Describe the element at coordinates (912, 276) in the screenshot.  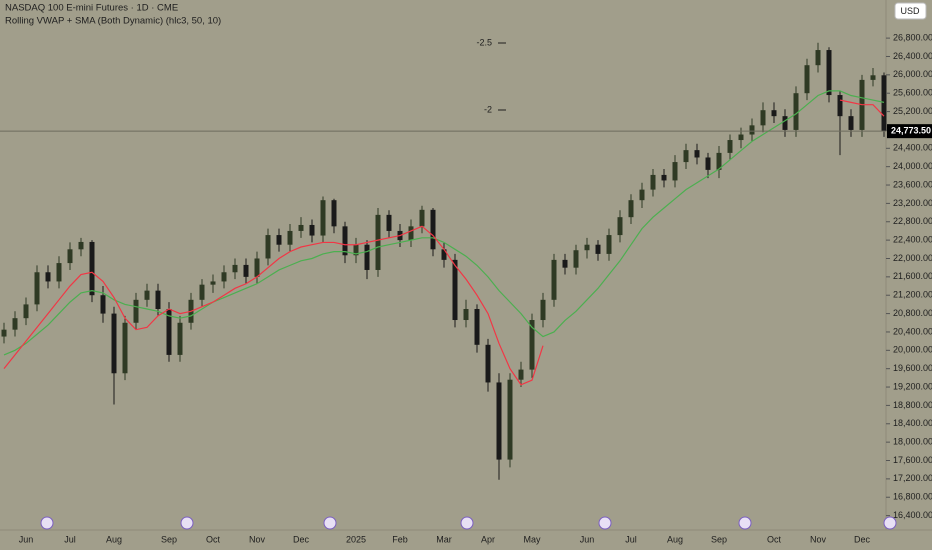
I see `y-tick-label: 21,600.00` at that location.